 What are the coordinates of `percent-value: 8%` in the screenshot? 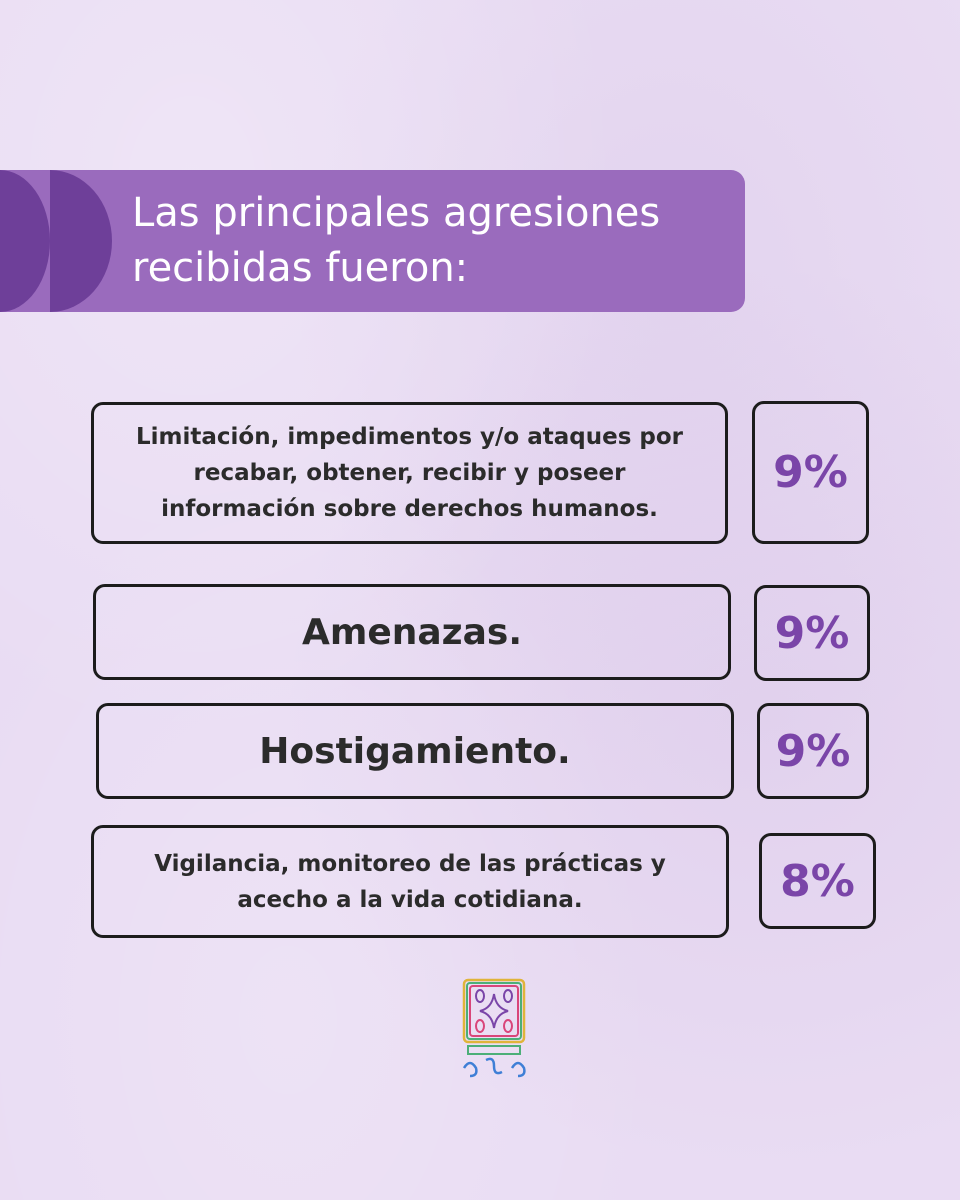 It's located at (817, 881).